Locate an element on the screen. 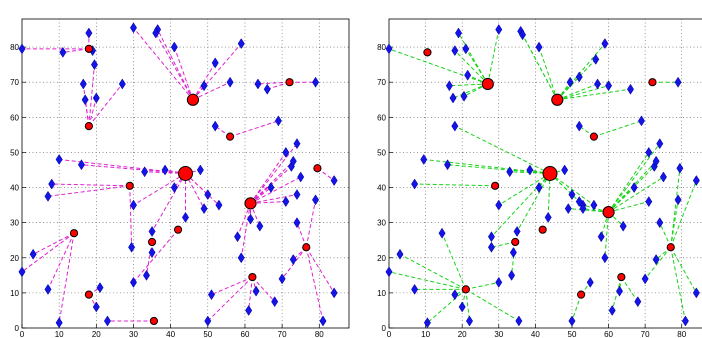  x-tick-label: 10 is located at coordinates (425, 334).